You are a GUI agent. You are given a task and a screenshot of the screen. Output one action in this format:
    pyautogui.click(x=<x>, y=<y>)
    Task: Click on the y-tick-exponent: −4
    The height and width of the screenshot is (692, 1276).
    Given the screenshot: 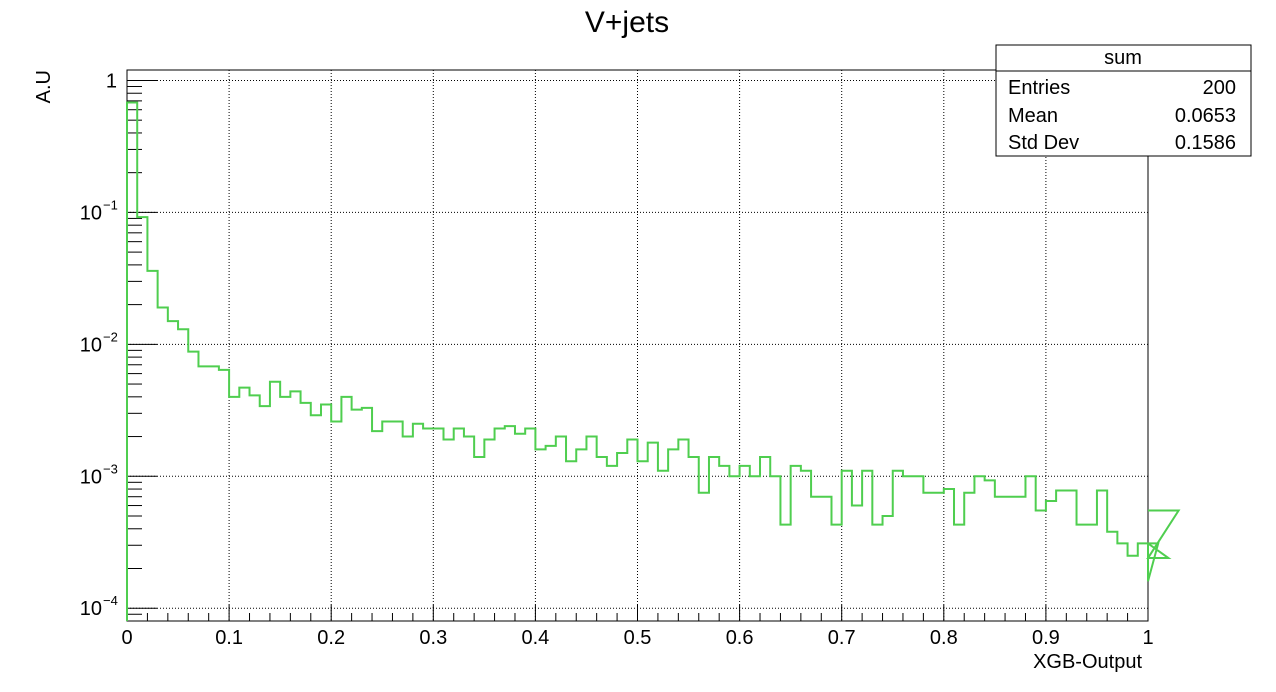 What is the action you would take?
    pyautogui.click(x=110, y=600)
    